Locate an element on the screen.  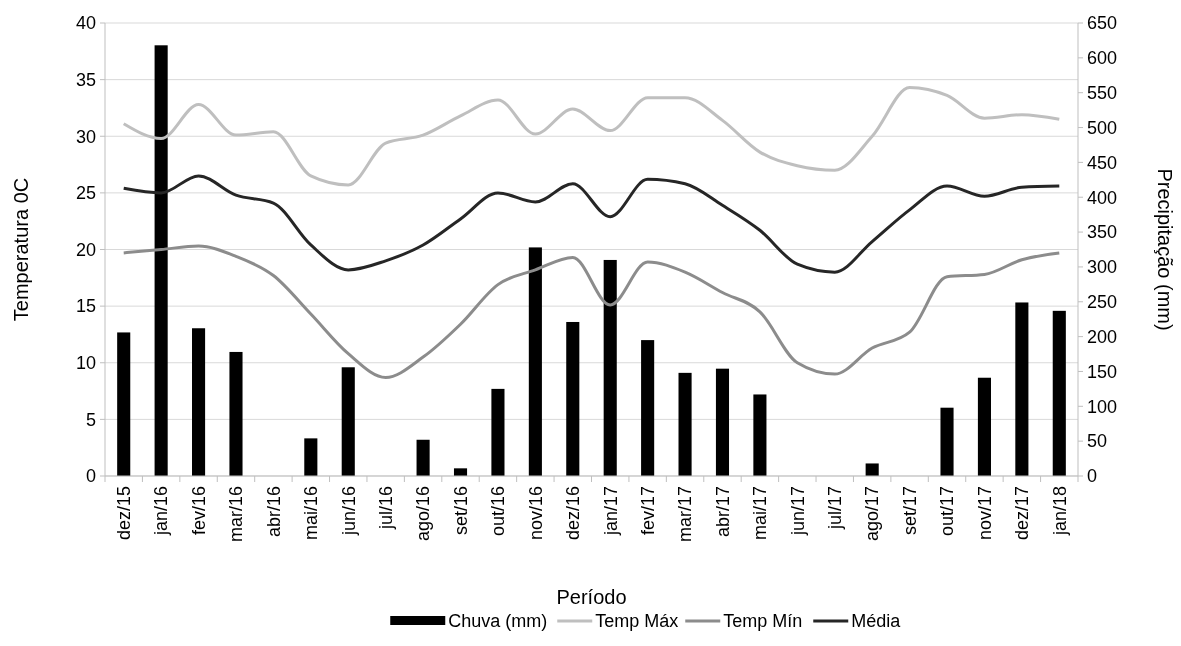
x-tick-label: ago/16 is located at coordinates (423, 514).